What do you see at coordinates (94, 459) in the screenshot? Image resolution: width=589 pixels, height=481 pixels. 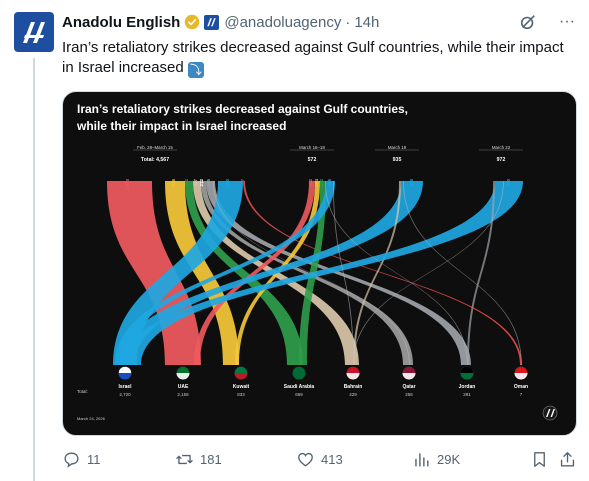 I see `reply-count: 11` at bounding box center [94, 459].